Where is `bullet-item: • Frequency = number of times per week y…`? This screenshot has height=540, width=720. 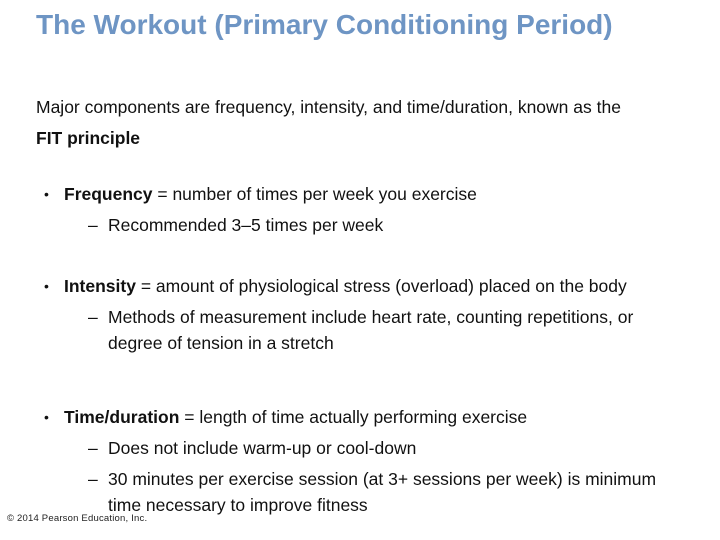
bullet-item: • Frequency = number of times per week y… is located at coordinates (366, 194).